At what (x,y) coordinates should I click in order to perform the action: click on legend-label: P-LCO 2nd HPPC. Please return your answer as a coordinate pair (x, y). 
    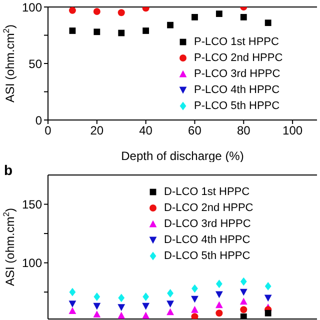
    Looking at the image, I should click on (238, 58).